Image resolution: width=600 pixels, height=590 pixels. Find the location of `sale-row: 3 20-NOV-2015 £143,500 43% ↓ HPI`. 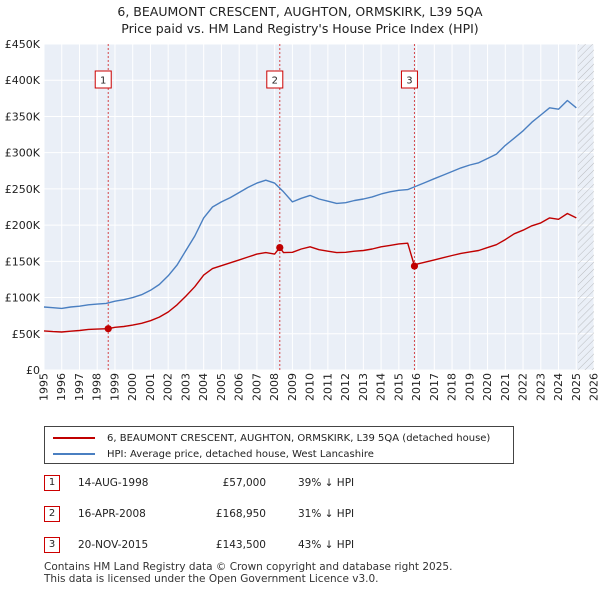

sale-row: 3 20-NOV-2015 £143,500 43% ↓ HPI is located at coordinates (300, 546).